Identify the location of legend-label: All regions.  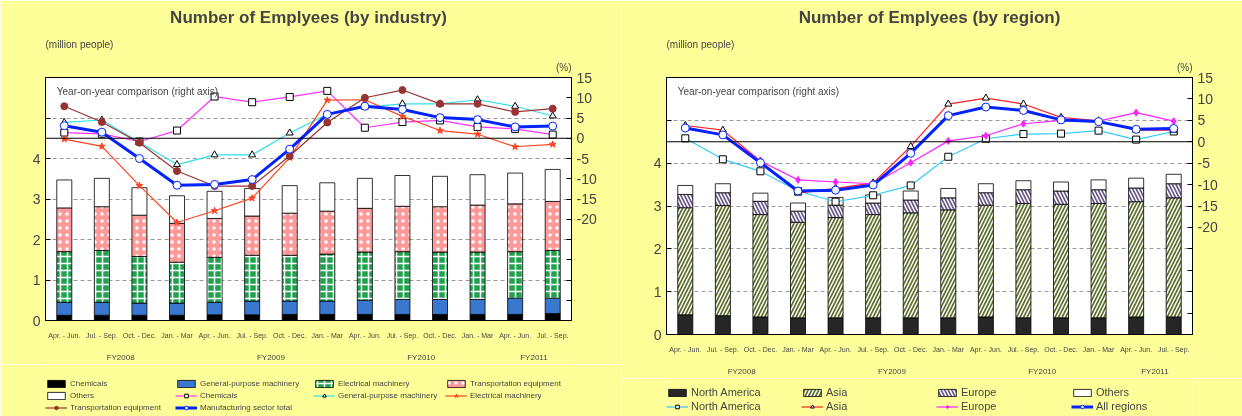
(1122, 406).